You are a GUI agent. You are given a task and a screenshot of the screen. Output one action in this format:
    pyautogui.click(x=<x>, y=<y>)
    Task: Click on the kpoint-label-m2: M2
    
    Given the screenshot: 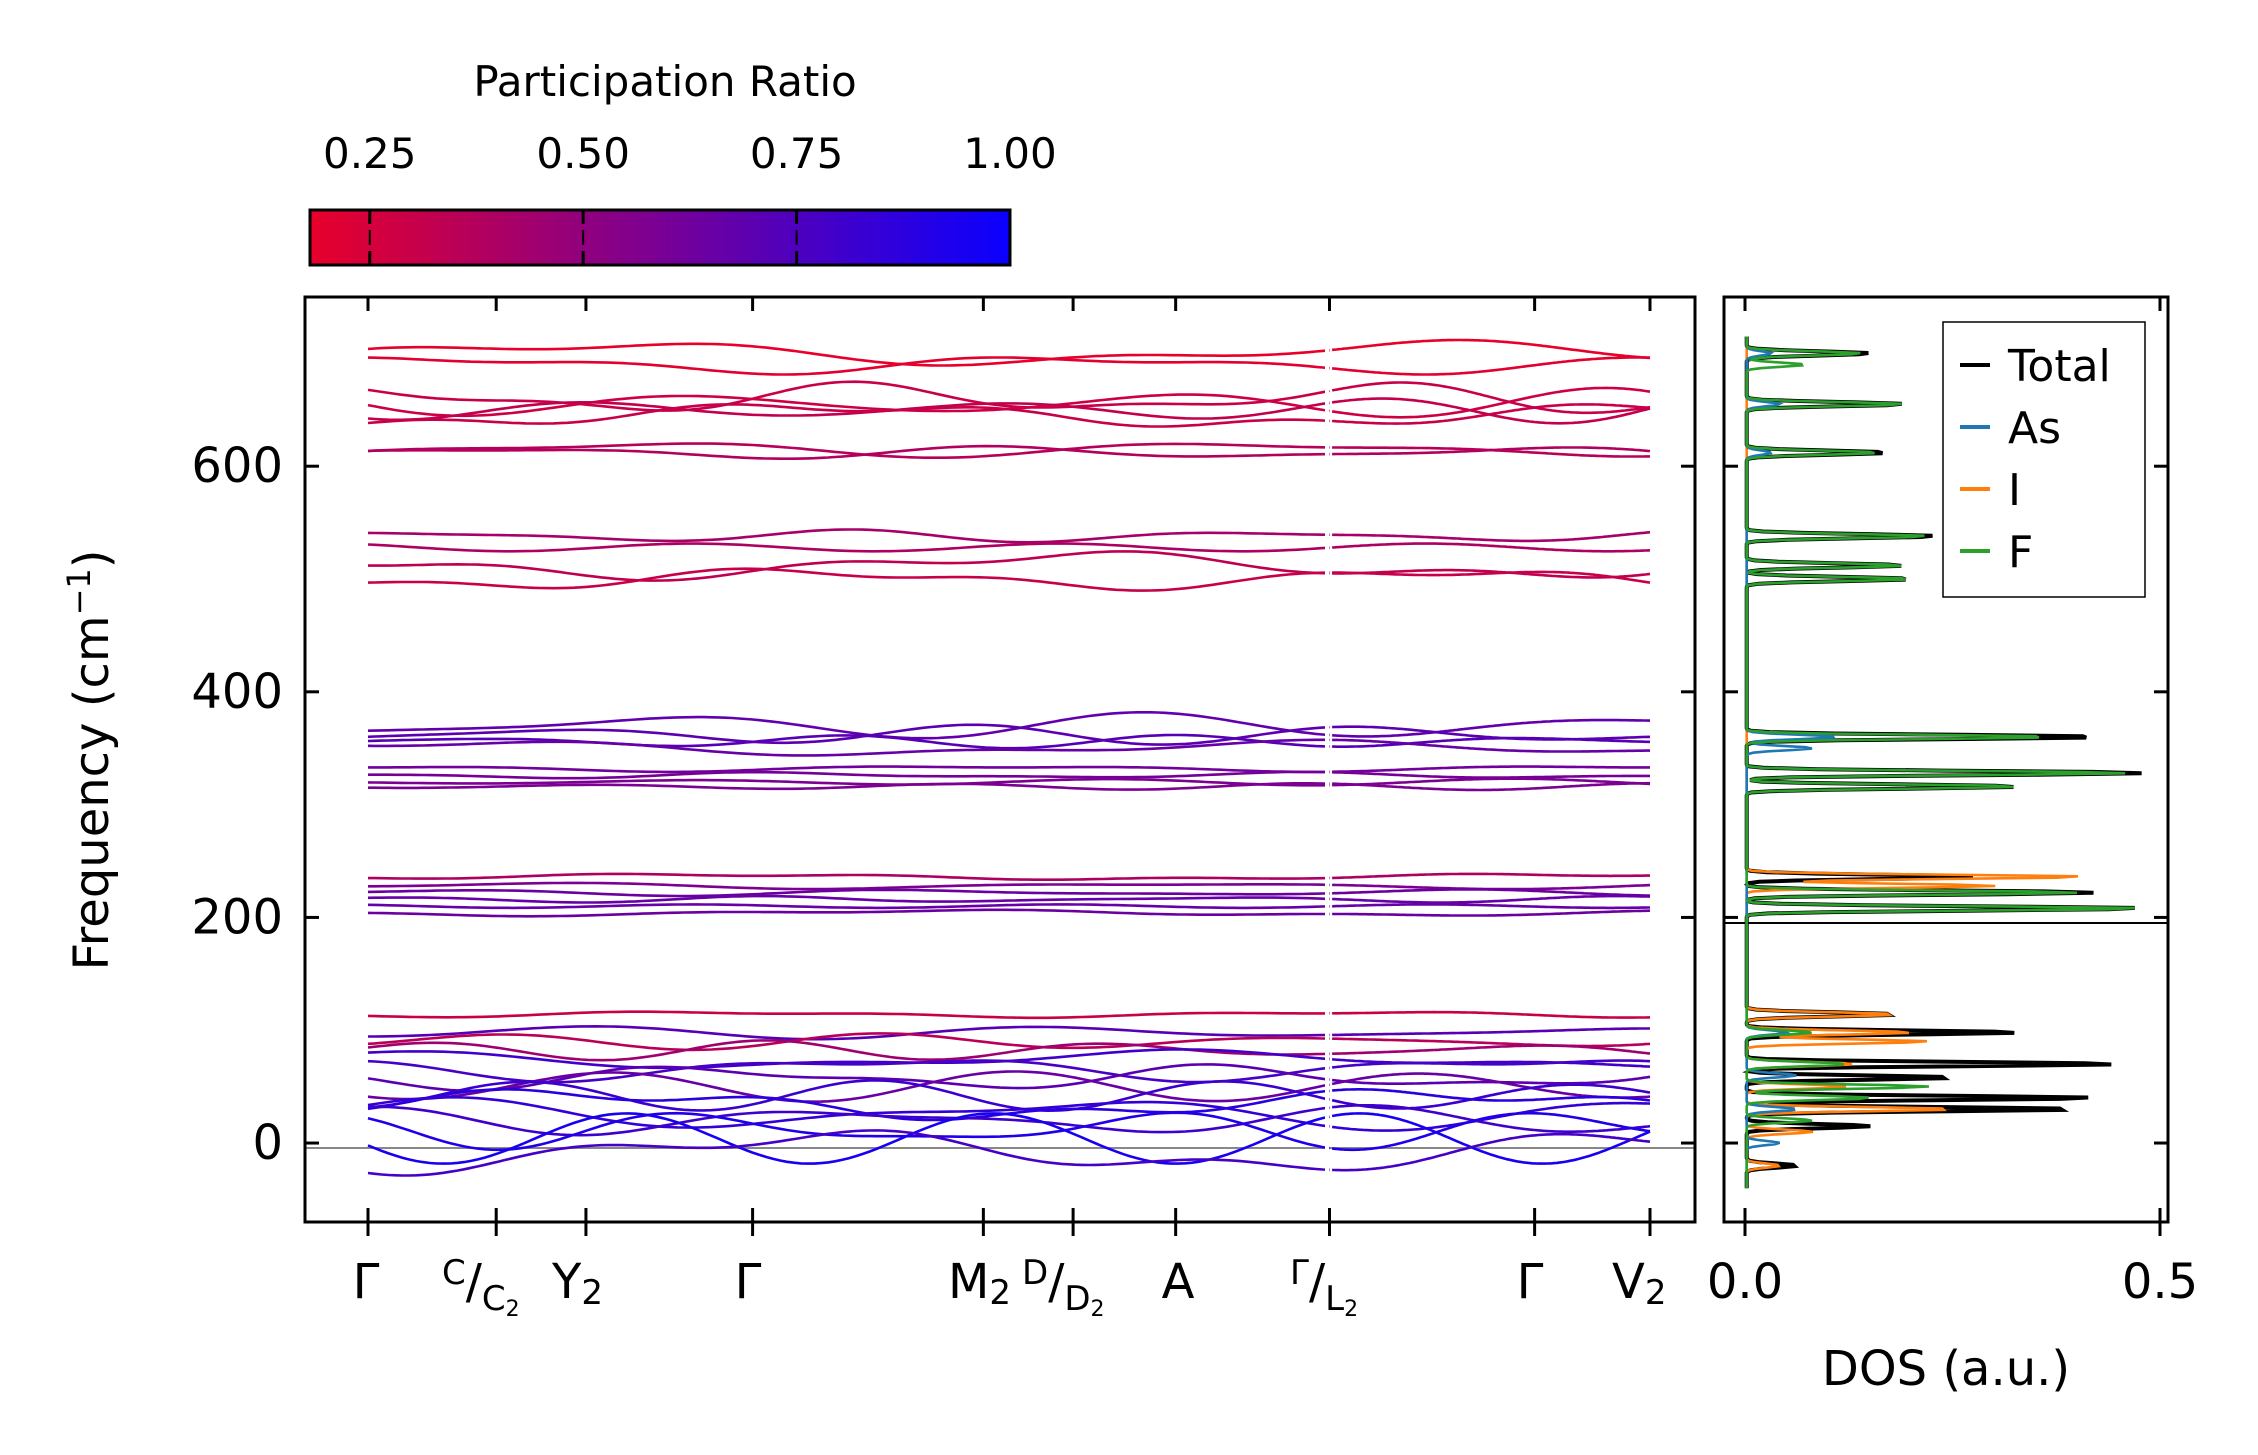 What is the action you would take?
    pyautogui.click(x=979, y=1283)
    